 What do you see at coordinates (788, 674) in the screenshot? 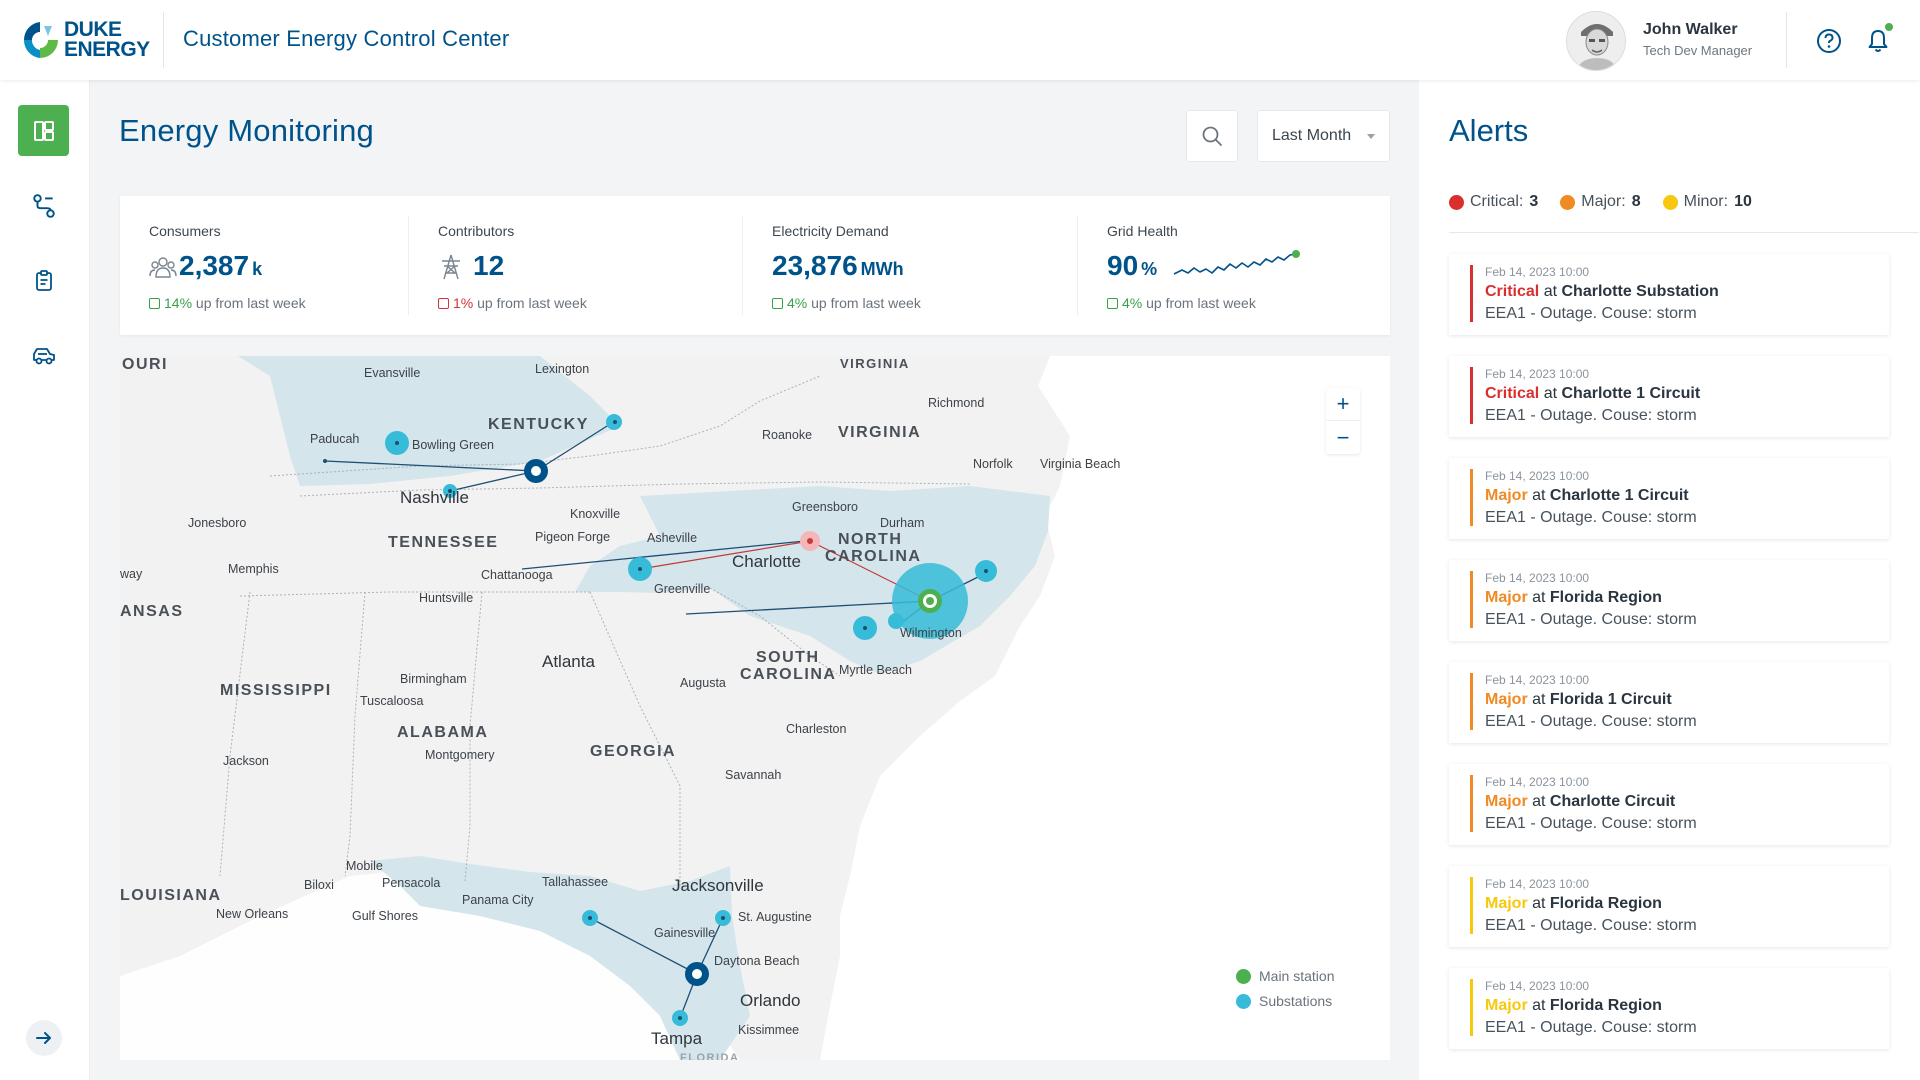
I see `map-label: CAROLINA` at bounding box center [788, 674].